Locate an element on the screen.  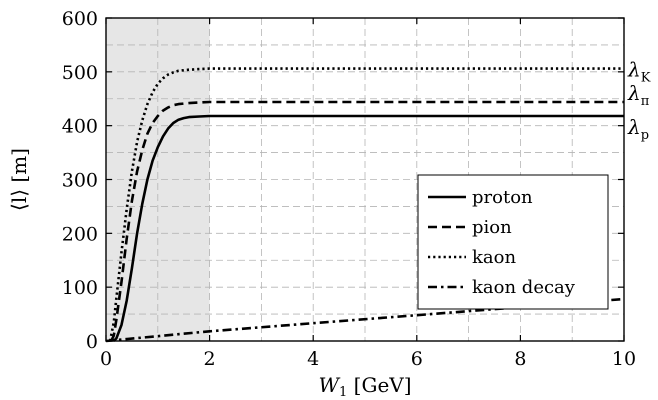
y-axis-label: ⟨l⟩ [m] is located at coordinates (19, 179).